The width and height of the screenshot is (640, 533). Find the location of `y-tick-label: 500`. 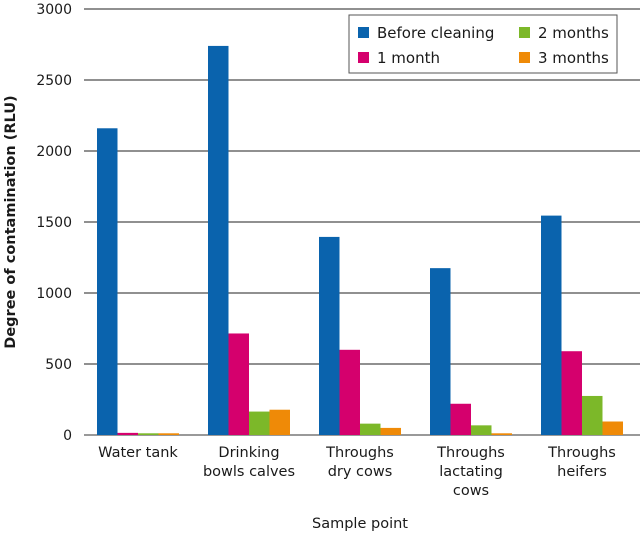

y-tick-label: 500 is located at coordinates (58, 365).